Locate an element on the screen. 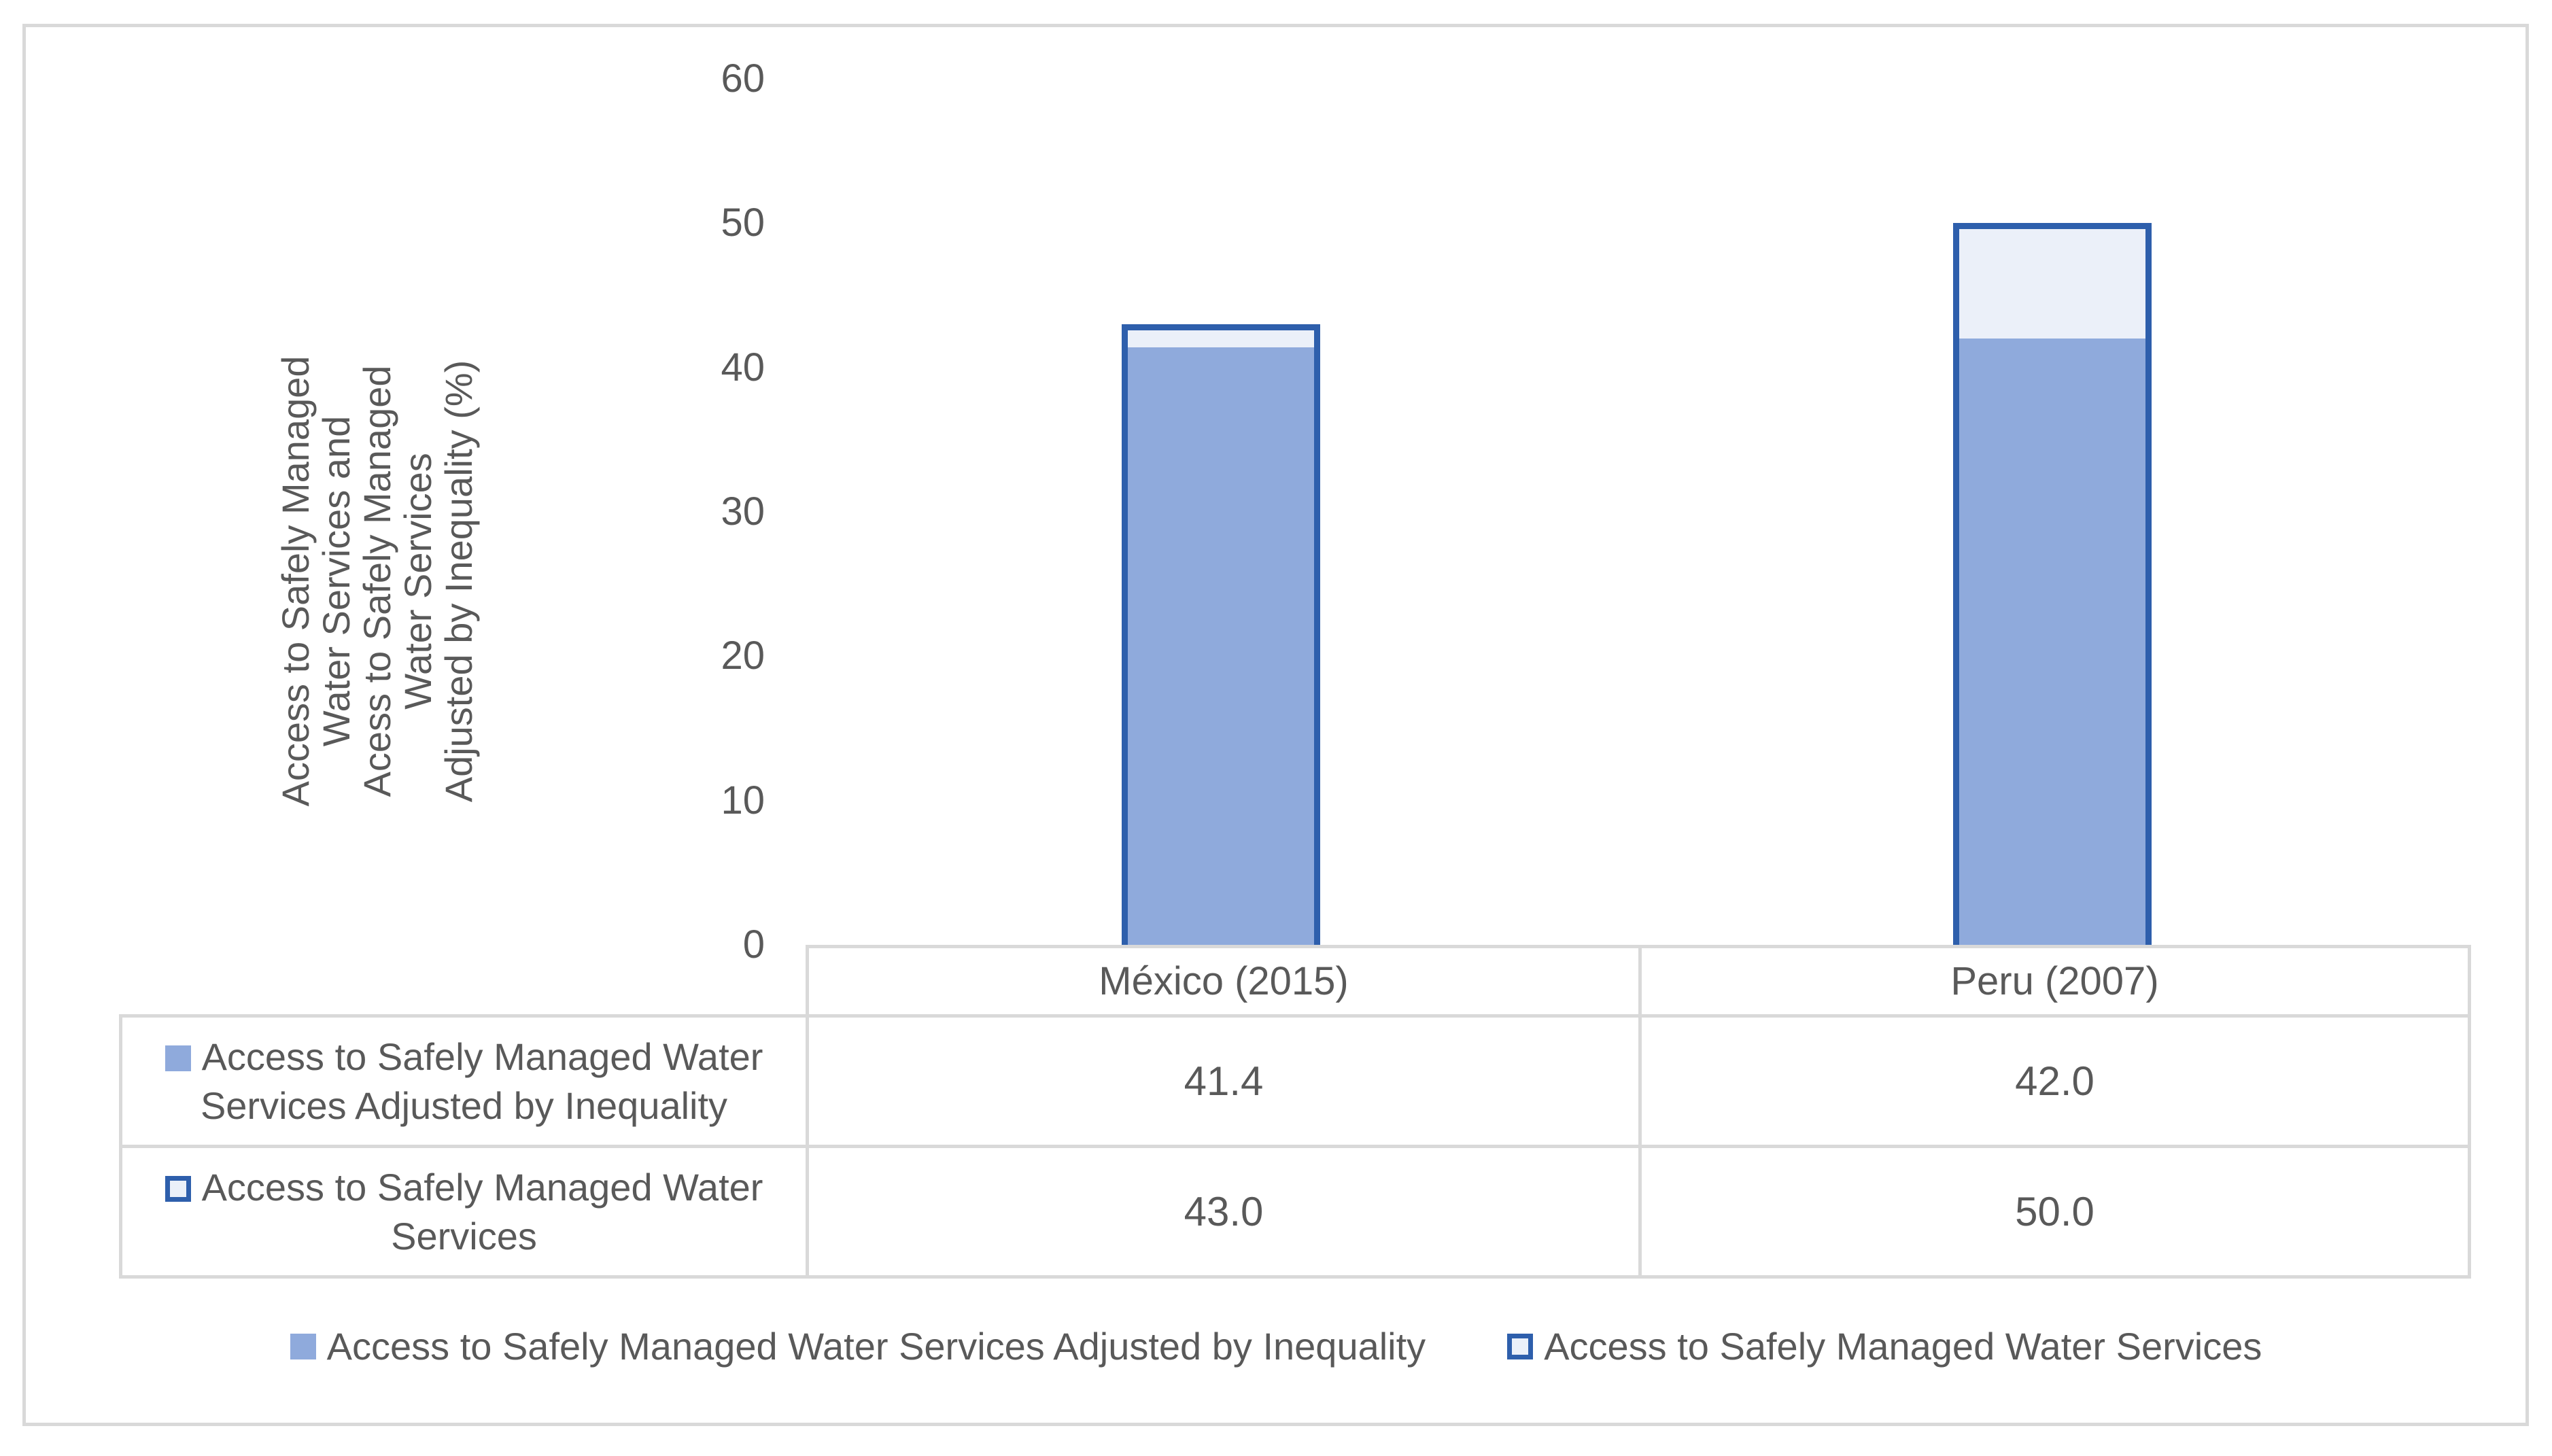 The width and height of the screenshot is (2552, 1456). bar-fill-peru is located at coordinates (2052, 642).